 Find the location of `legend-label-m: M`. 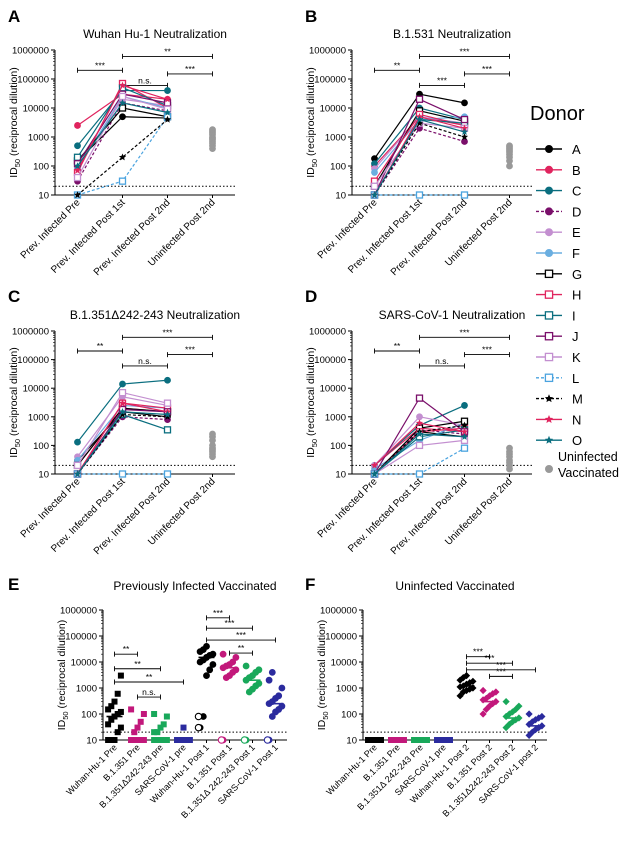

legend-label-m: M is located at coordinates (577, 399).